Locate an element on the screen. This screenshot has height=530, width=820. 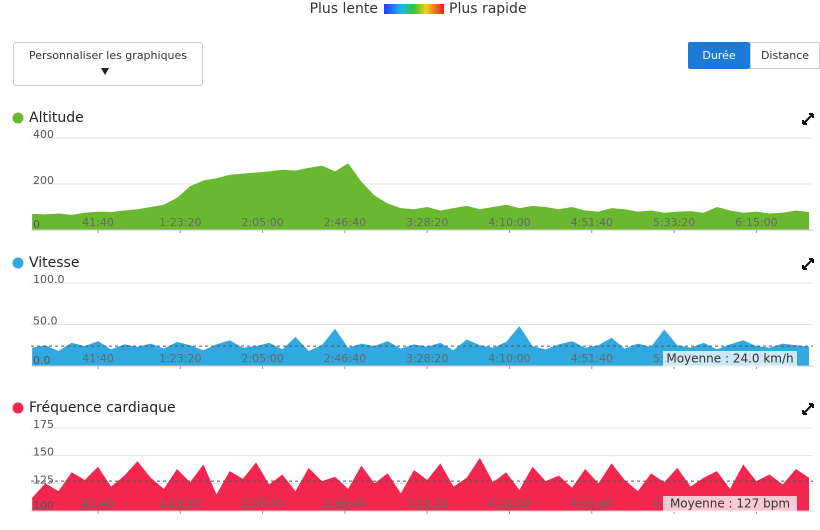
average-label: Moyenne : 127 bpm is located at coordinates (730, 504).